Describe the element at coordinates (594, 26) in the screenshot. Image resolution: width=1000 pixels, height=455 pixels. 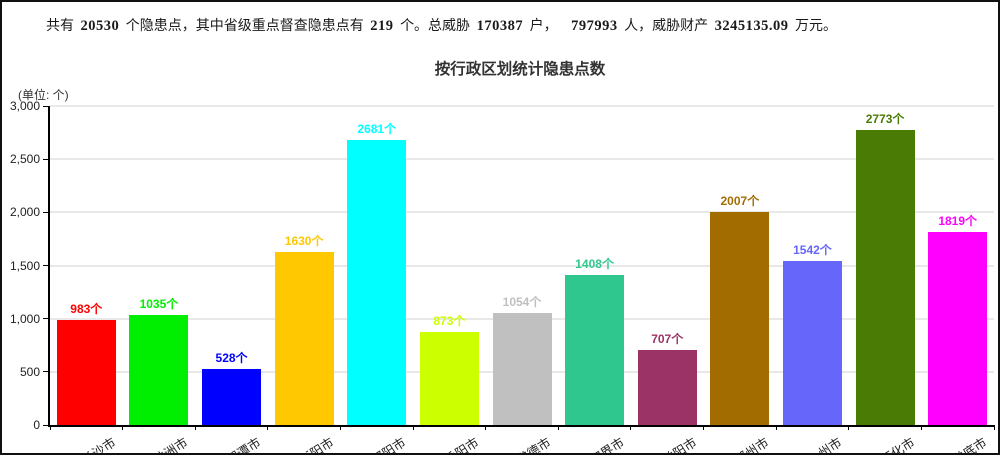
I see `summary-number: 797993` at that location.